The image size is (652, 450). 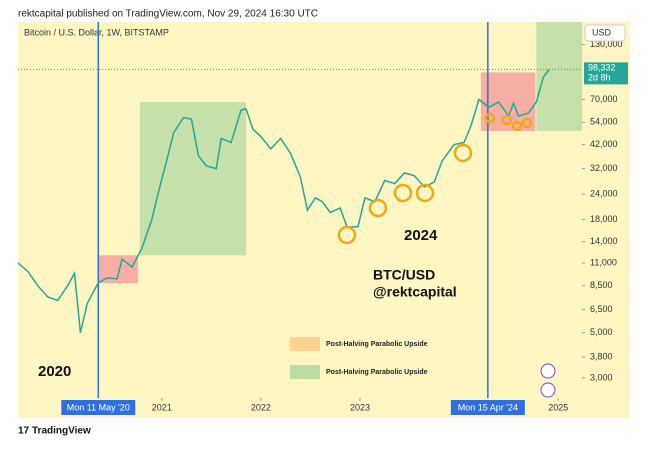 I want to click on y-tick-label: 42,000, so click(x=604, y=144).